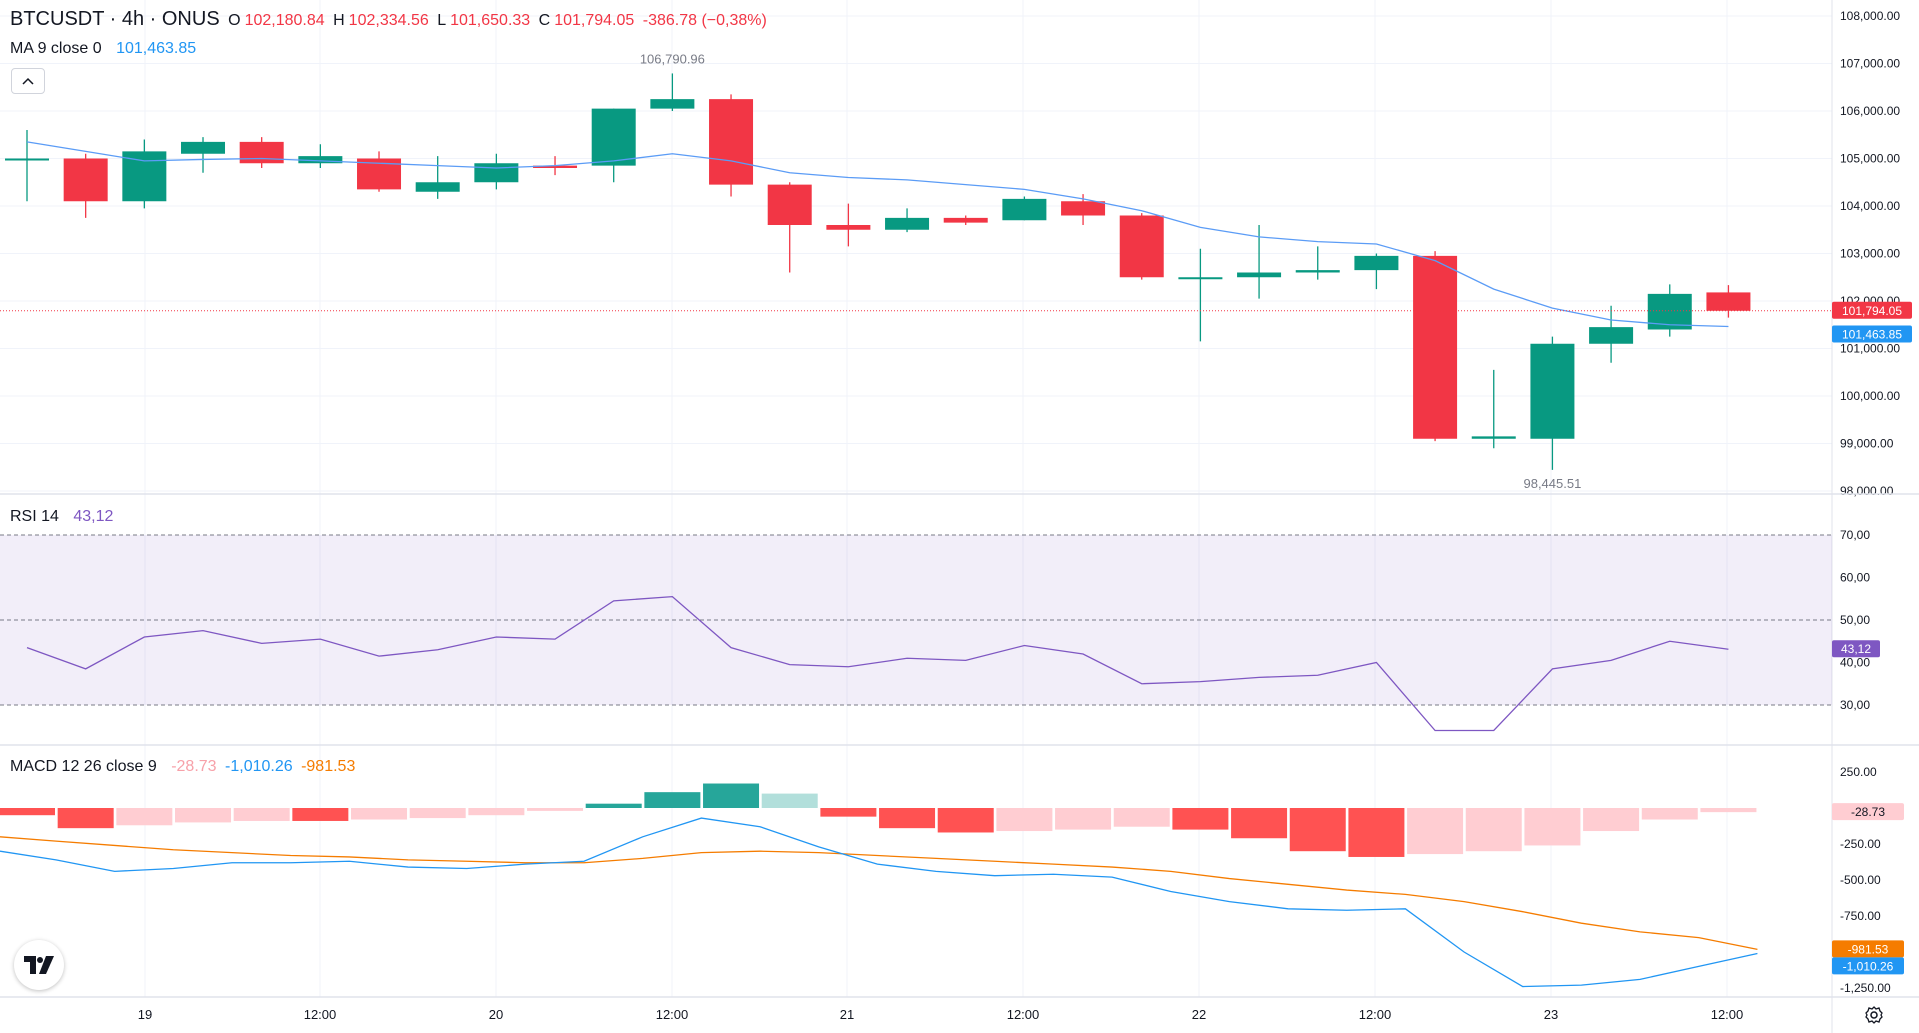  What do you see at coordinates (877, 663) in the screenshot?
I see `rsi-line` at bounding box center [877, 663].